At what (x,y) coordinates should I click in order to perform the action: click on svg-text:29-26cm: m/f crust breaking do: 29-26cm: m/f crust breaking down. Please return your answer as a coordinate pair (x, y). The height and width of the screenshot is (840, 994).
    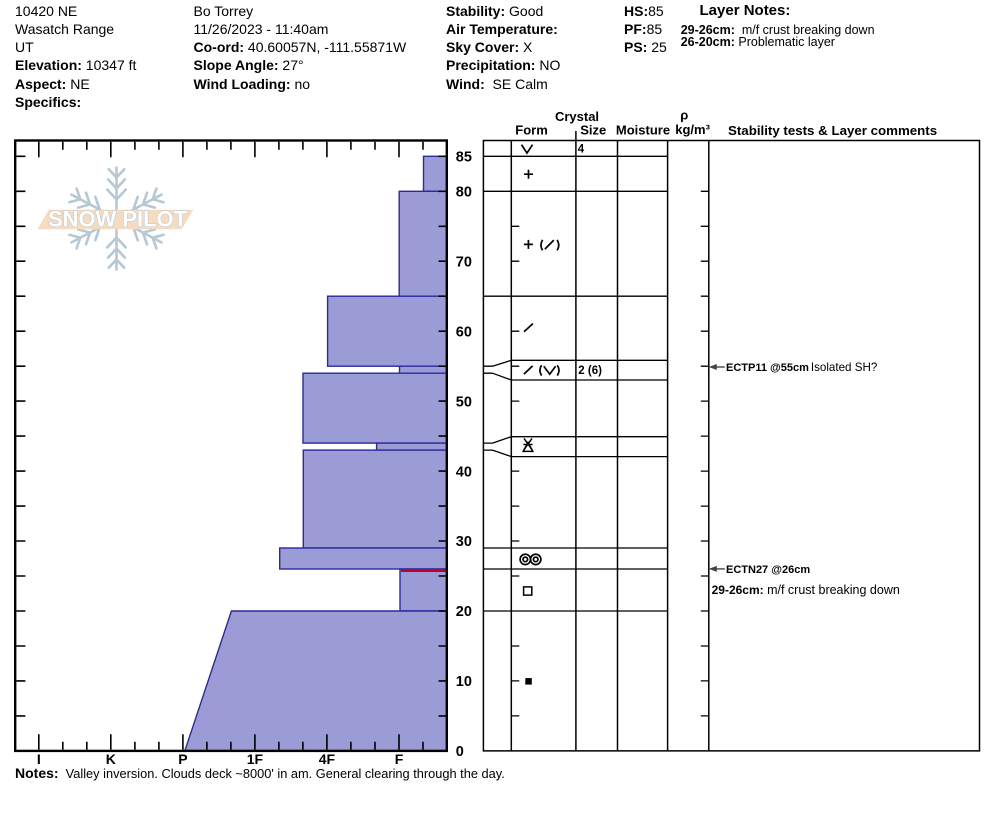
    Looking at the image, I should click on (806, 590).